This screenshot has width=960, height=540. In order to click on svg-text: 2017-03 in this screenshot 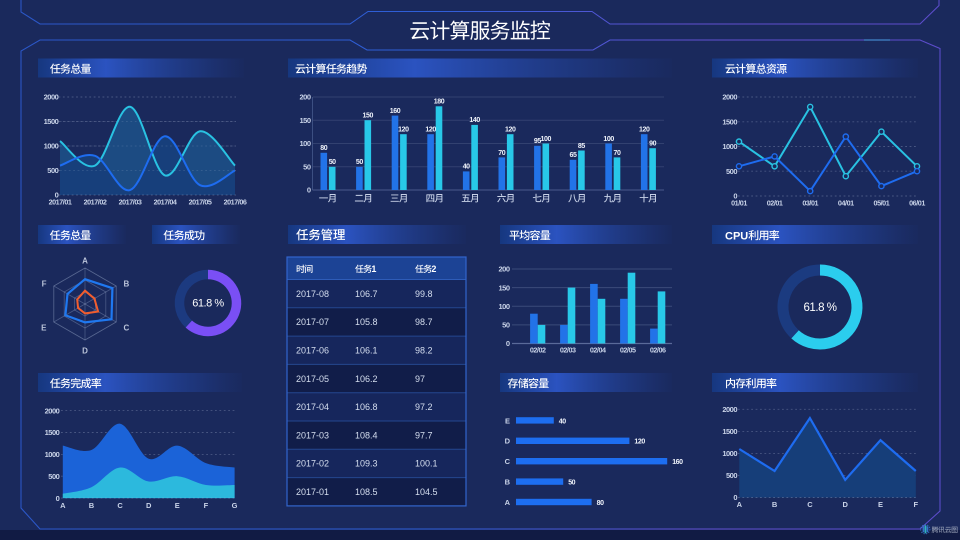, I will do `click(312, 435)`.